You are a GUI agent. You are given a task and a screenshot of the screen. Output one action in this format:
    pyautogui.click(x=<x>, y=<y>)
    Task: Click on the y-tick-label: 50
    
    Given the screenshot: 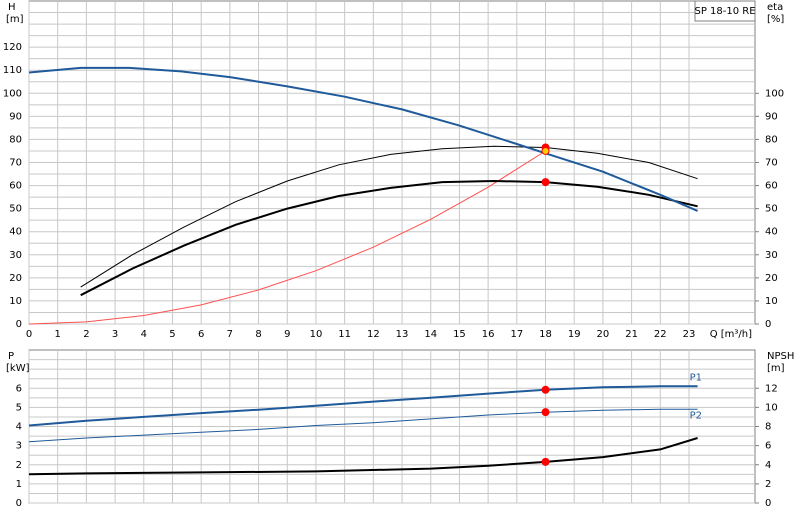 What is the action you would take?
    pyautogui.click(x=15, y=209)
    